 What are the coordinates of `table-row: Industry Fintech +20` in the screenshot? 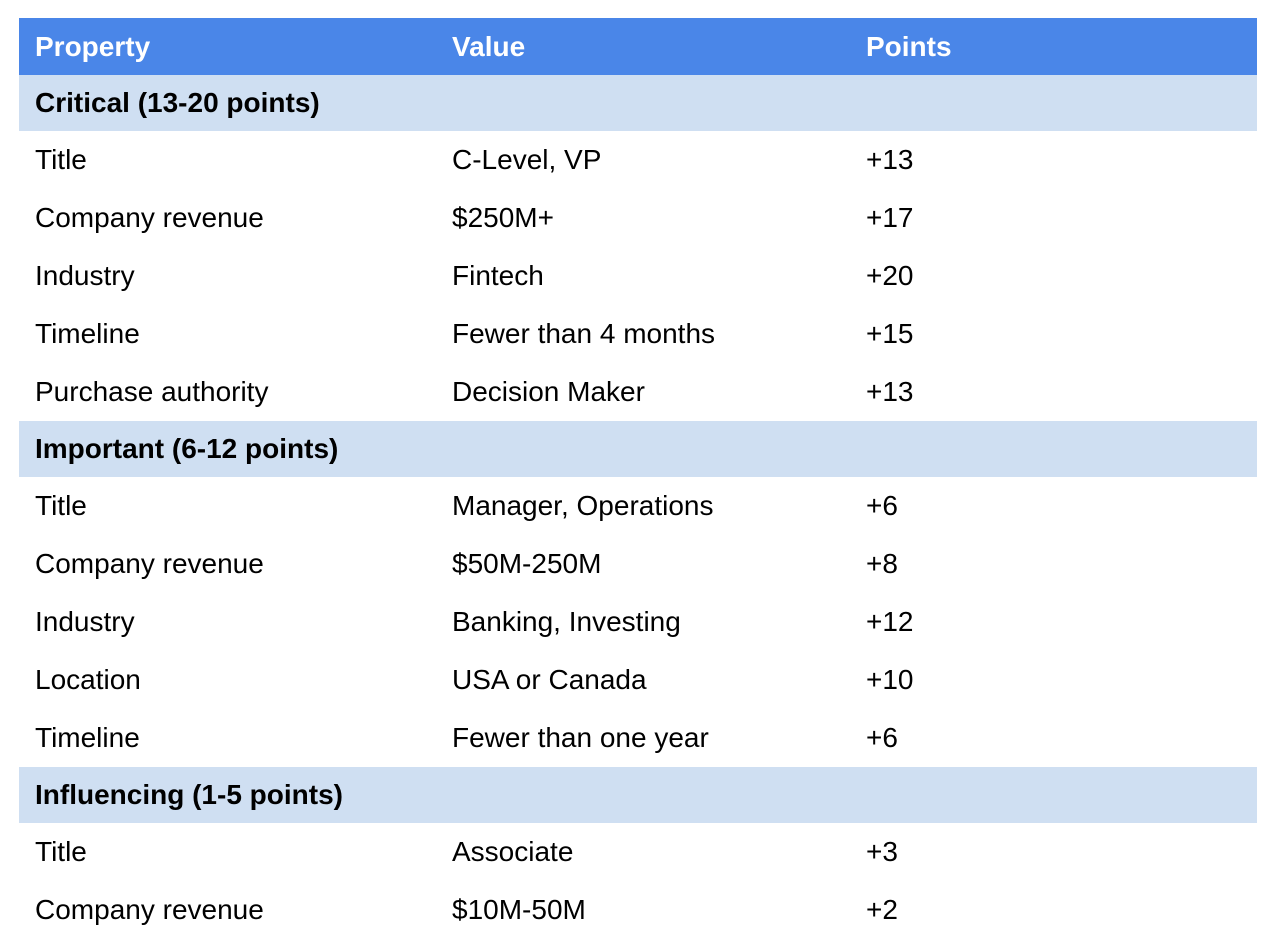 It's located at (638, 276).